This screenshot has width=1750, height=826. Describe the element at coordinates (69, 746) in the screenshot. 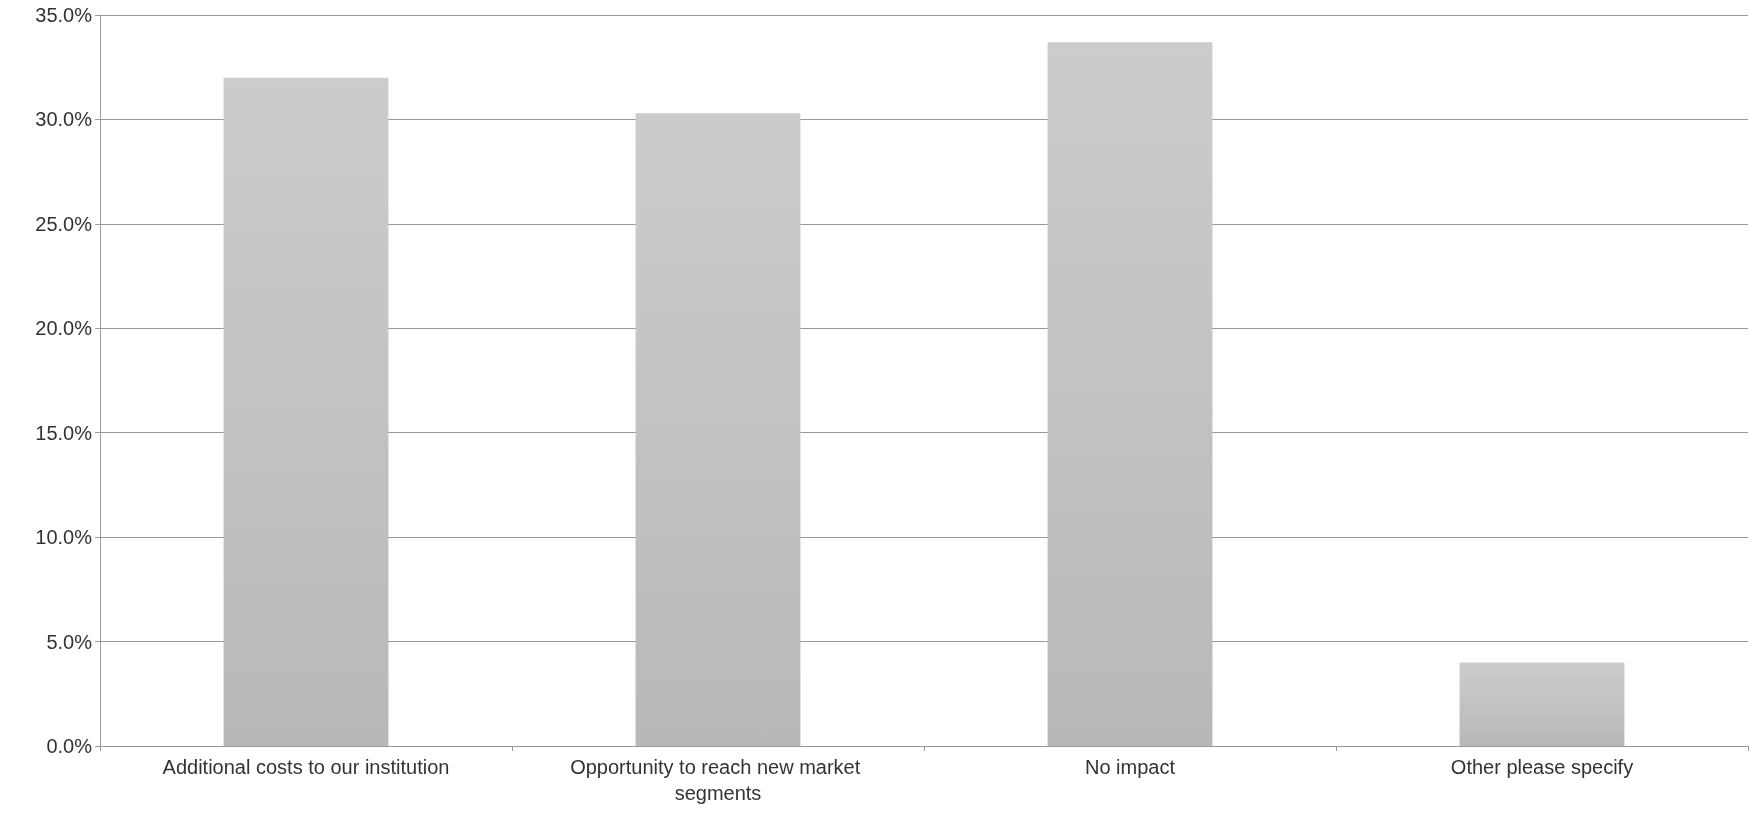

I see `y-tick-label: 0.0%` at that location.